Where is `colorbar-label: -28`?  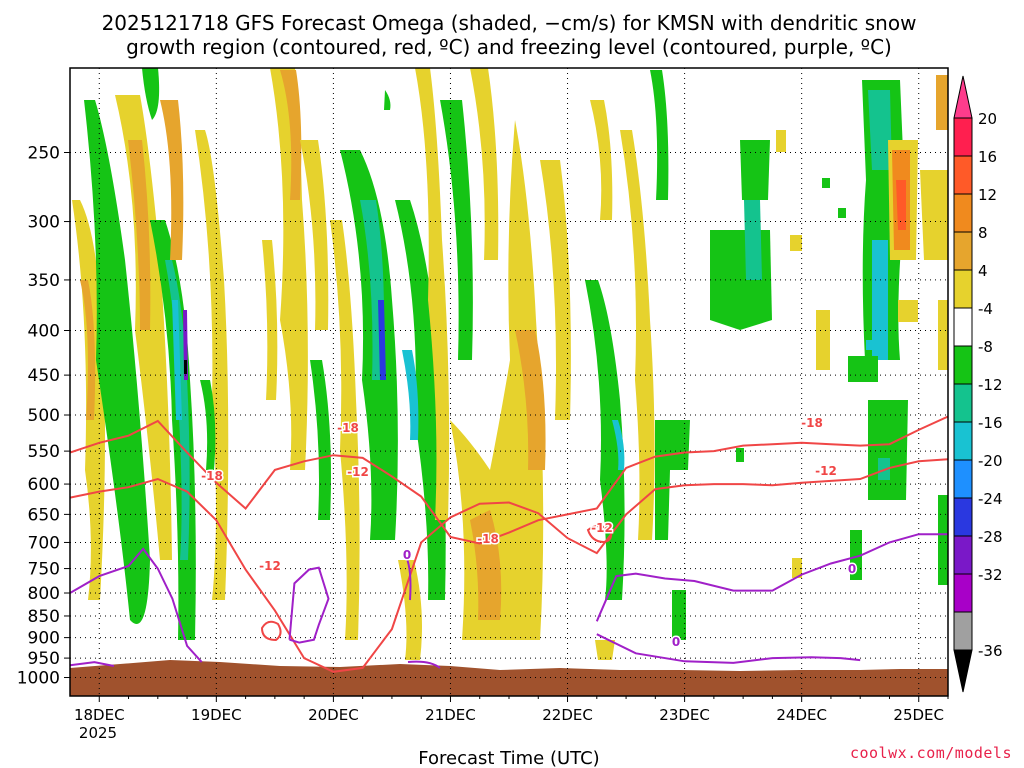
colorbar-label: -28 is located at coordinates (990, 537).